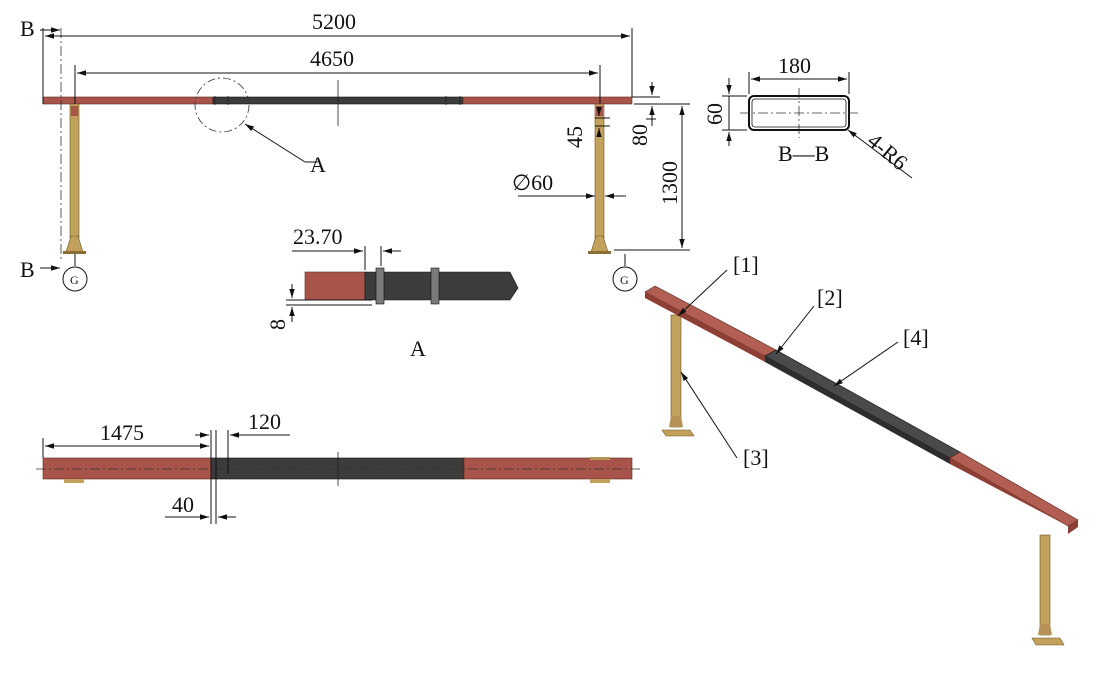  I want to click on detail-title: A, so click(418, 348).